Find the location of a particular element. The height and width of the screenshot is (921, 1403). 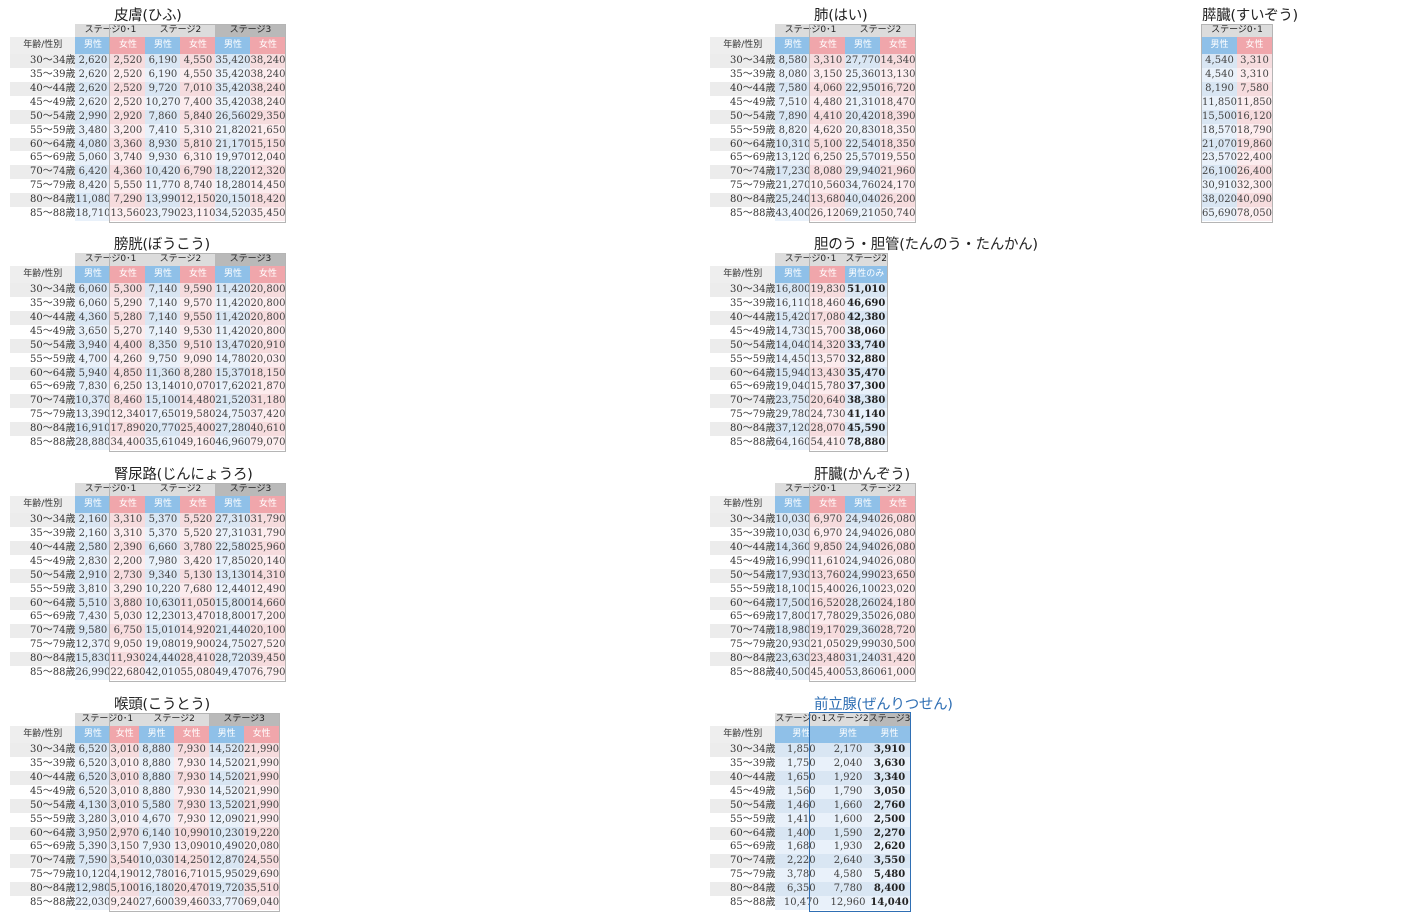

cost-cell: 10,030 is located at coordinates (157, 861).